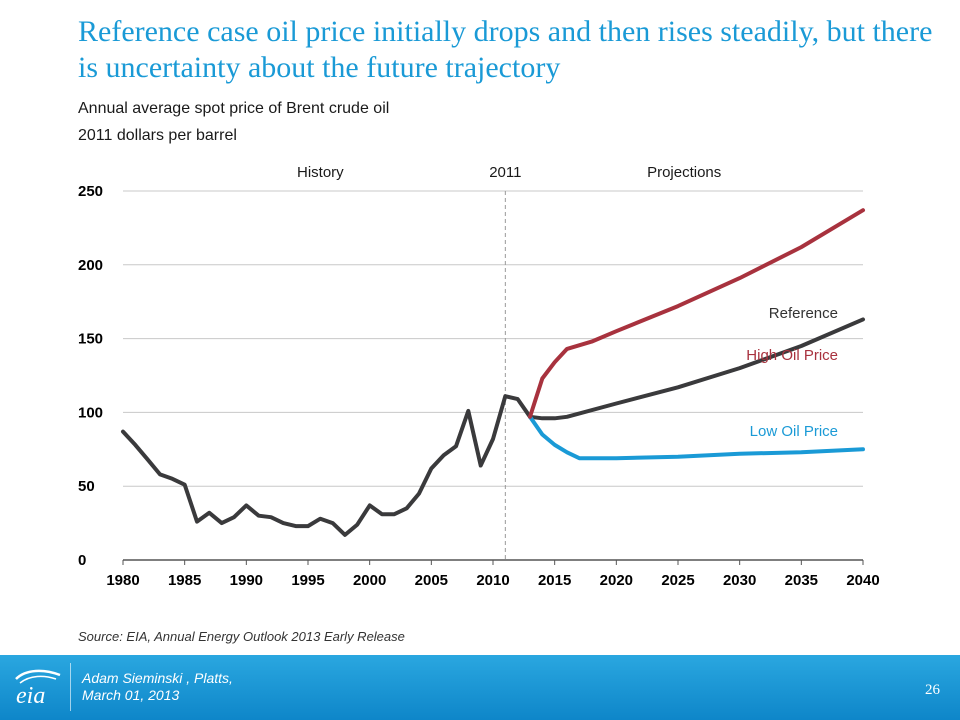  I want to click on series-label-reference: Reference, so click(803, 313).